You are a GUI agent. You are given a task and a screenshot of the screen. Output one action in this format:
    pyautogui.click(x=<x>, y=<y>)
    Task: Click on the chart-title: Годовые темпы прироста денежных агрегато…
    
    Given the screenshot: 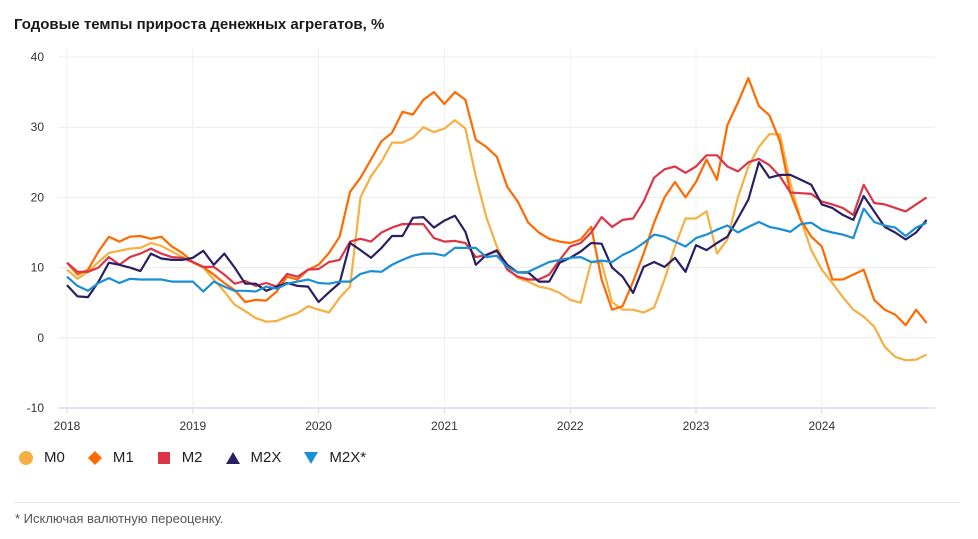 What is the action you would take?
    pyautogui.click(x=199, y=24)
    